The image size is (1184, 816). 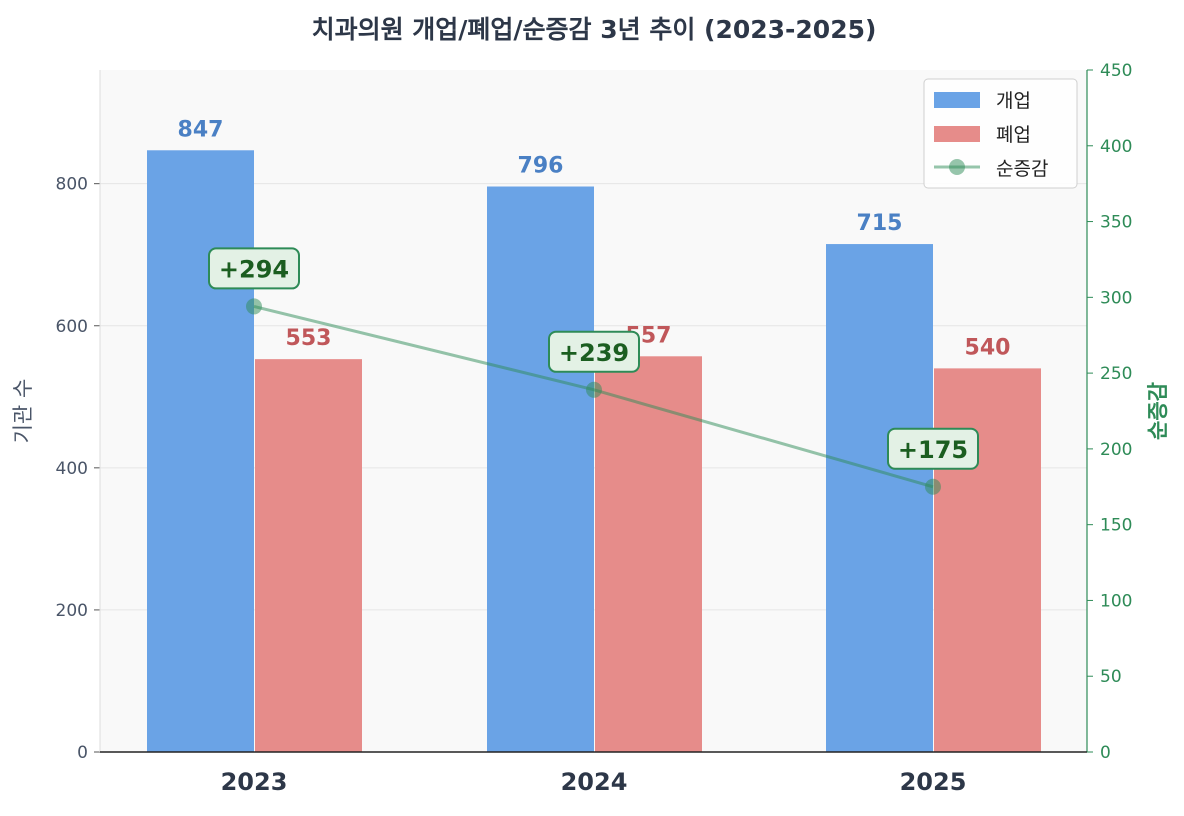 I want to click on y2-axis-label: 순증감, so click(x=1158, y=411).